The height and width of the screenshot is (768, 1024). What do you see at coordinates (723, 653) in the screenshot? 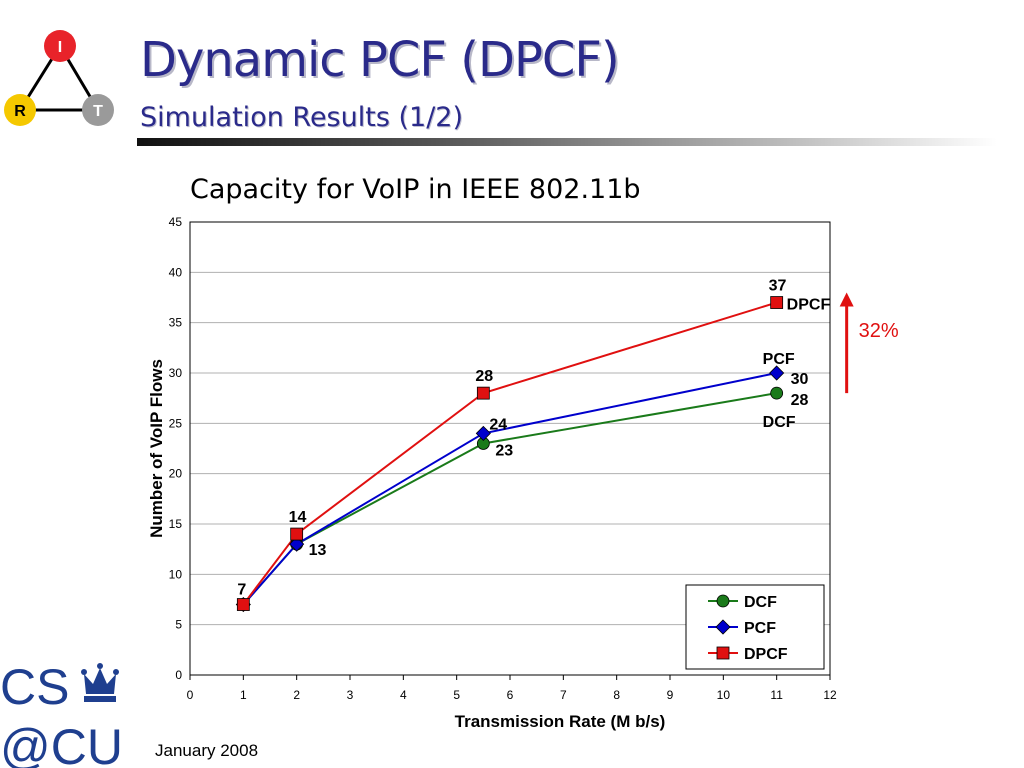
I see `legend-marker-dpcf` at bounding box center [723, 653].